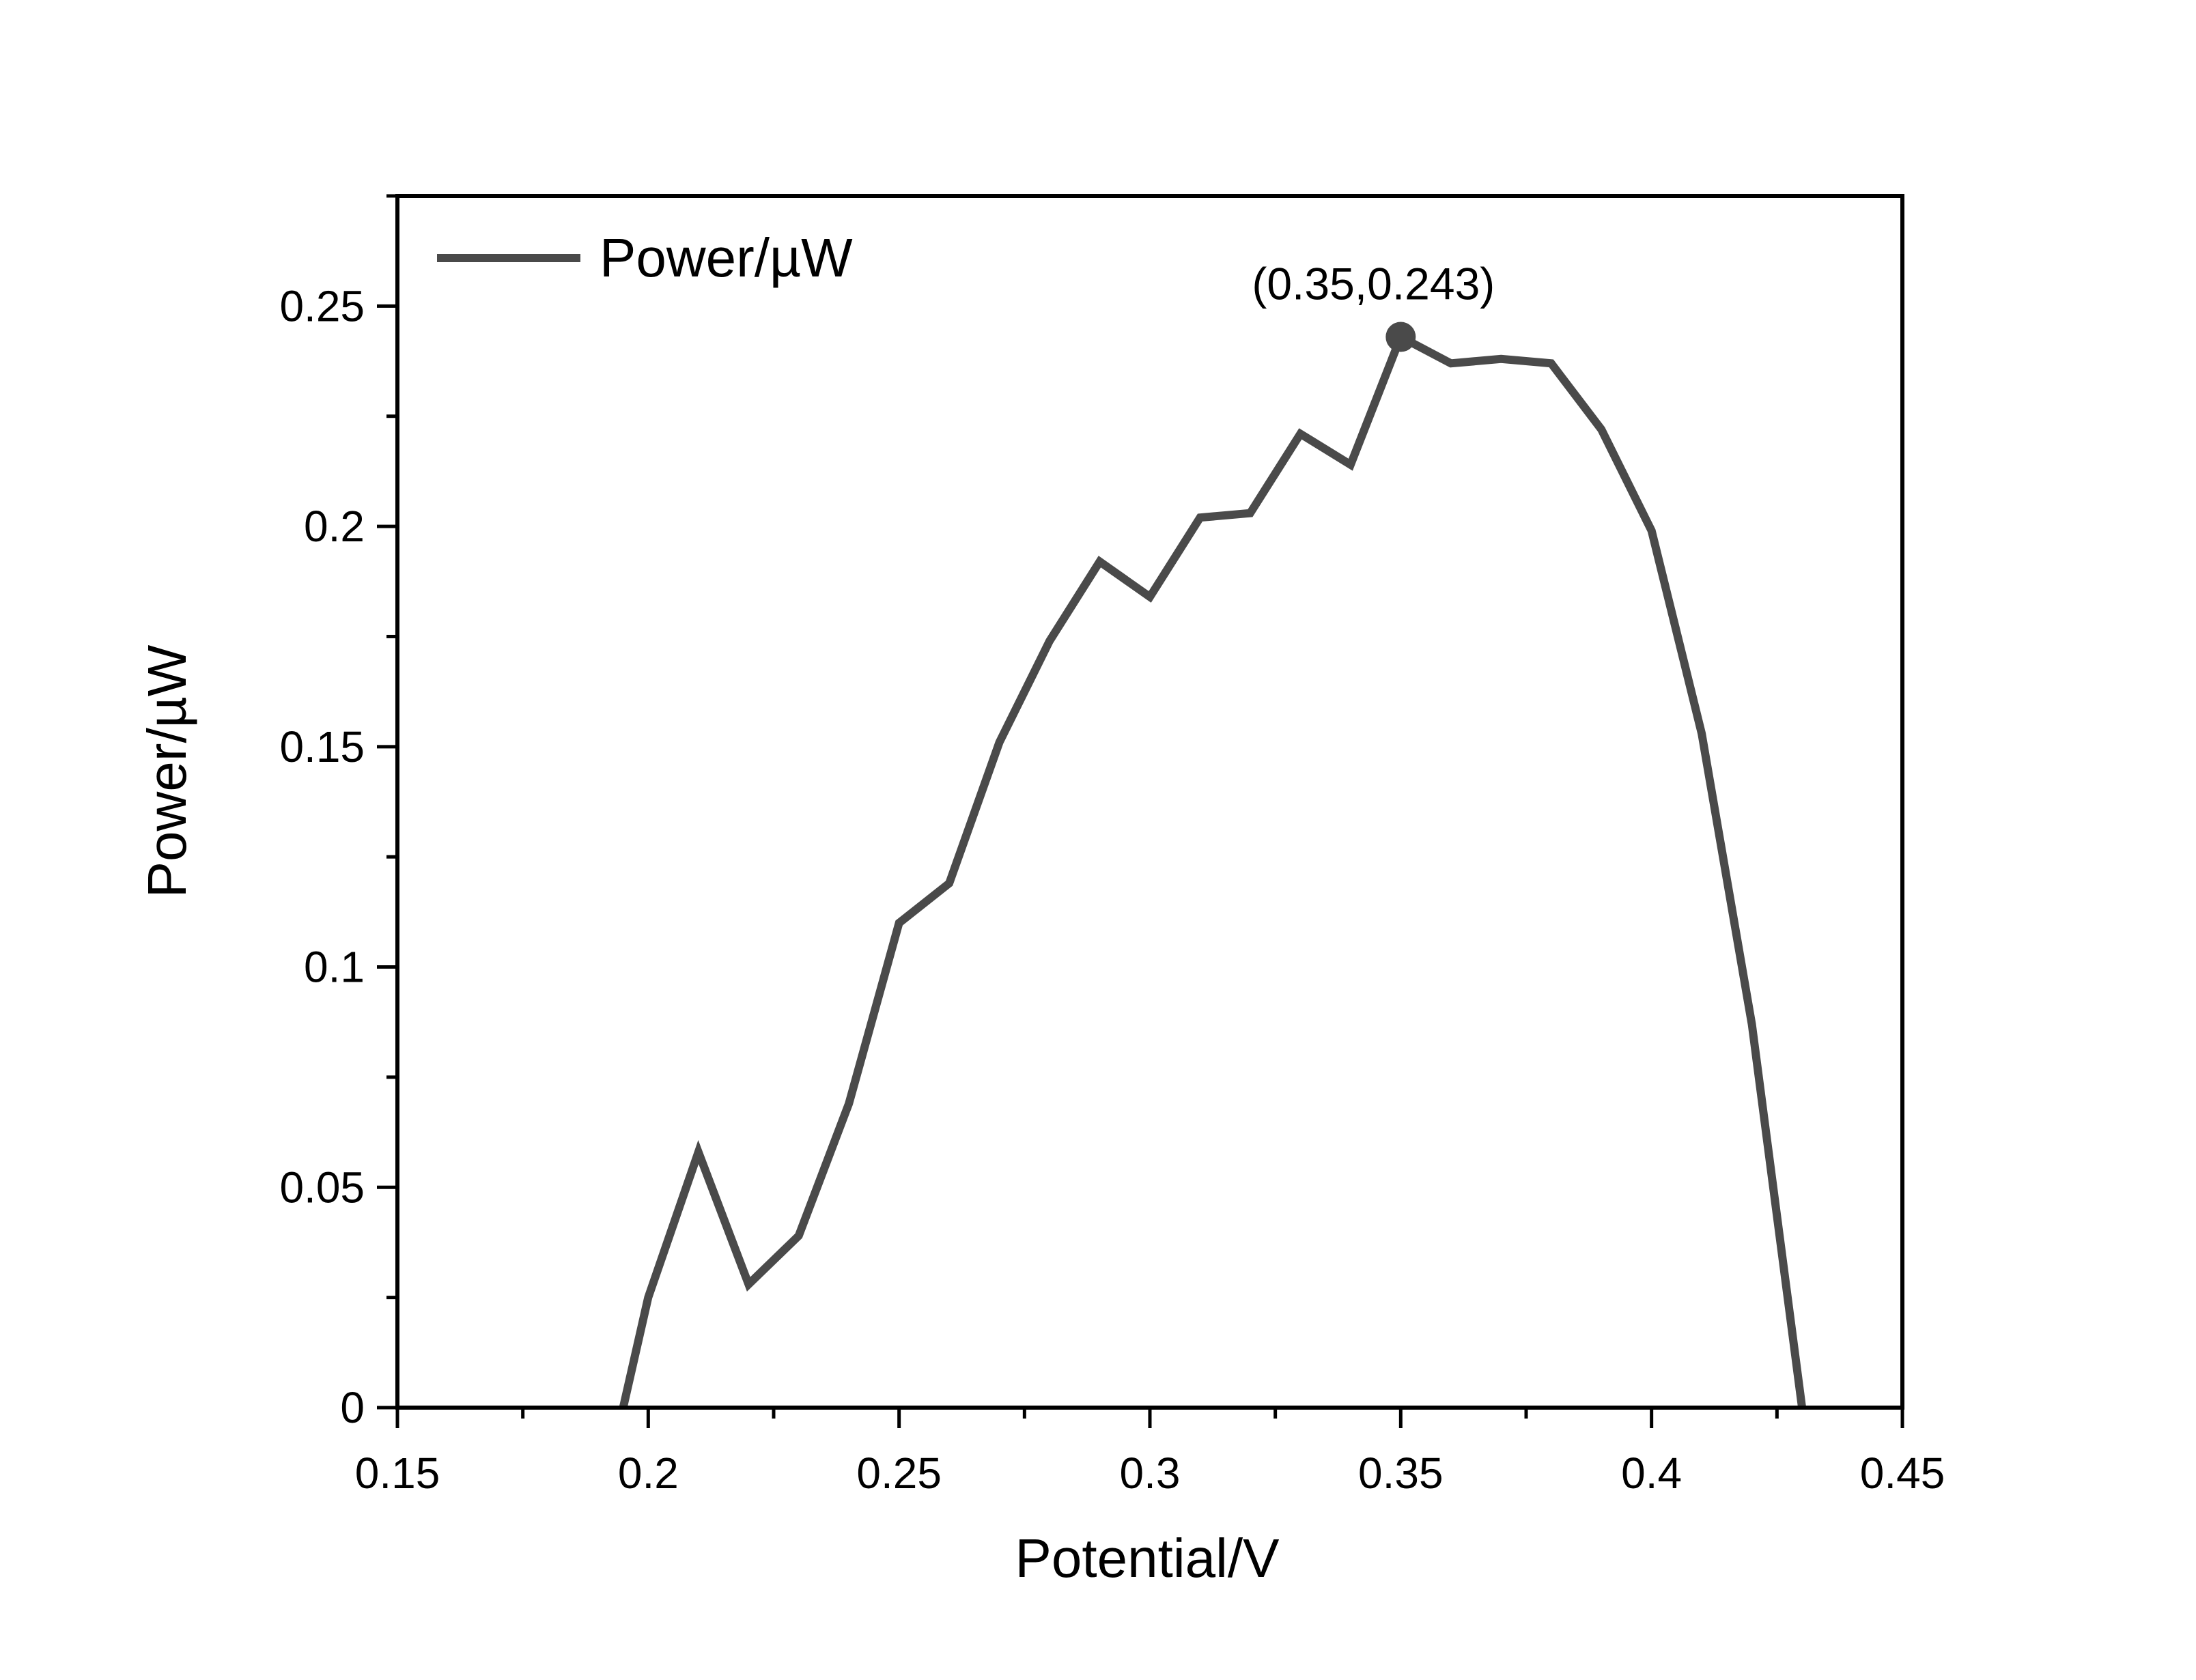 The width and height of the screenshot is (2196, 1680). What do you see at coordinates (1903, 1473) in the screenshot?
I see `x-tick-label: 0.45` at bounding box center [1903, 1473].